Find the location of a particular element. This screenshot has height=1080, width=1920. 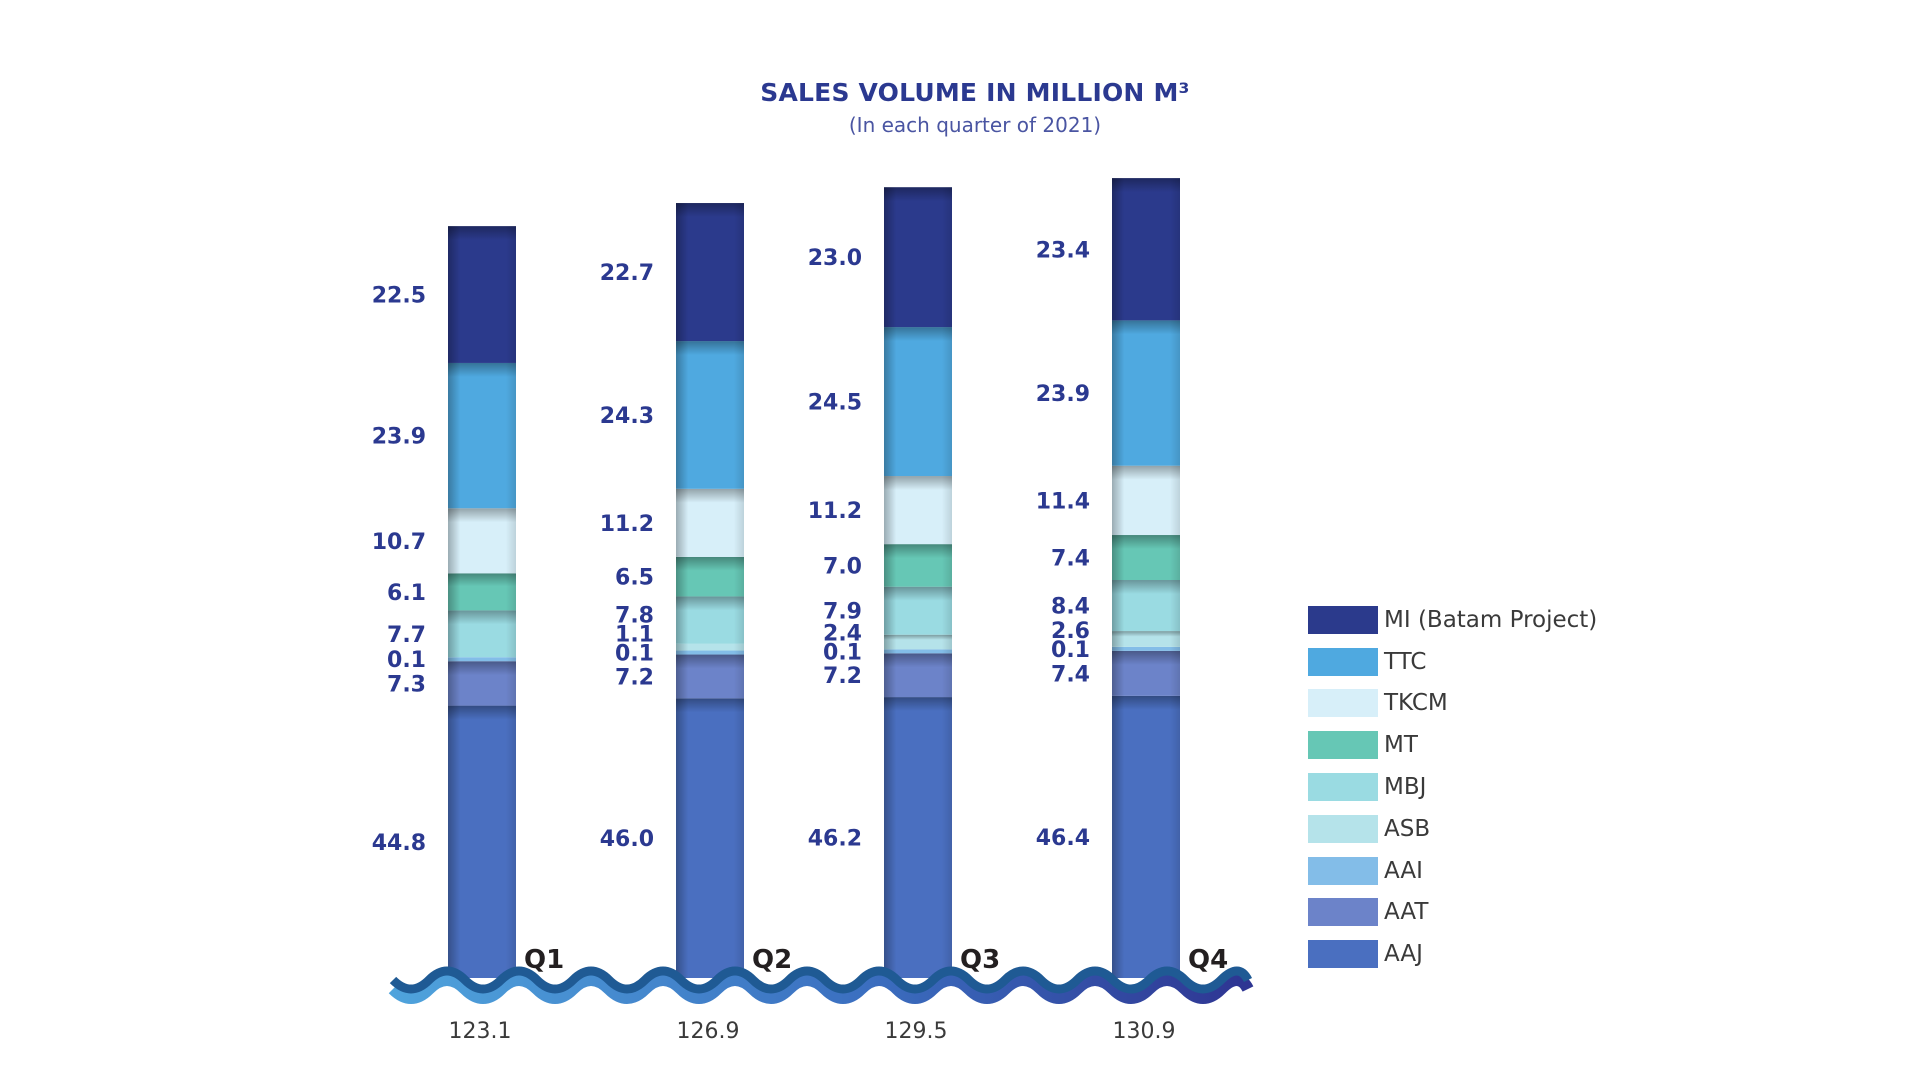

data-label-q3-aai: 0.1 is located at coordinates (842, 652).